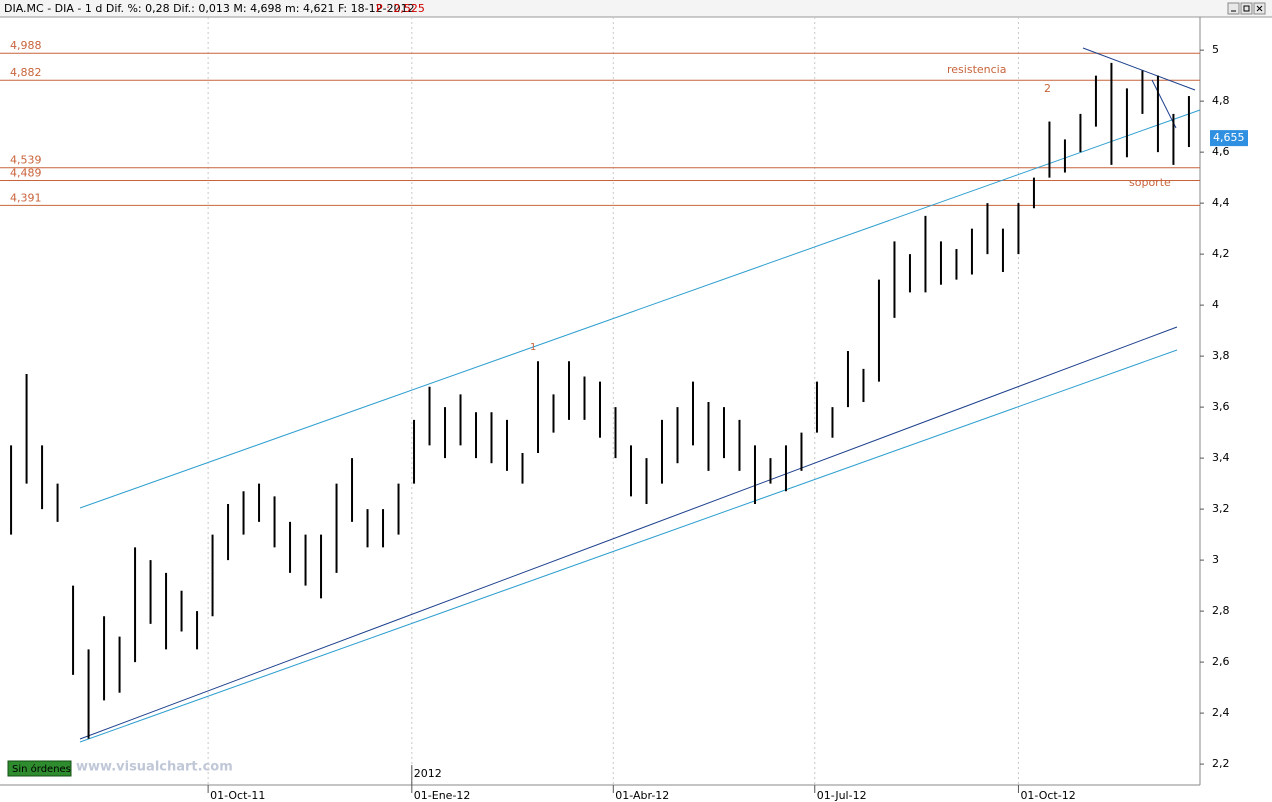  I want to click on y-tick-label: 2,6, so click(1221, 661).